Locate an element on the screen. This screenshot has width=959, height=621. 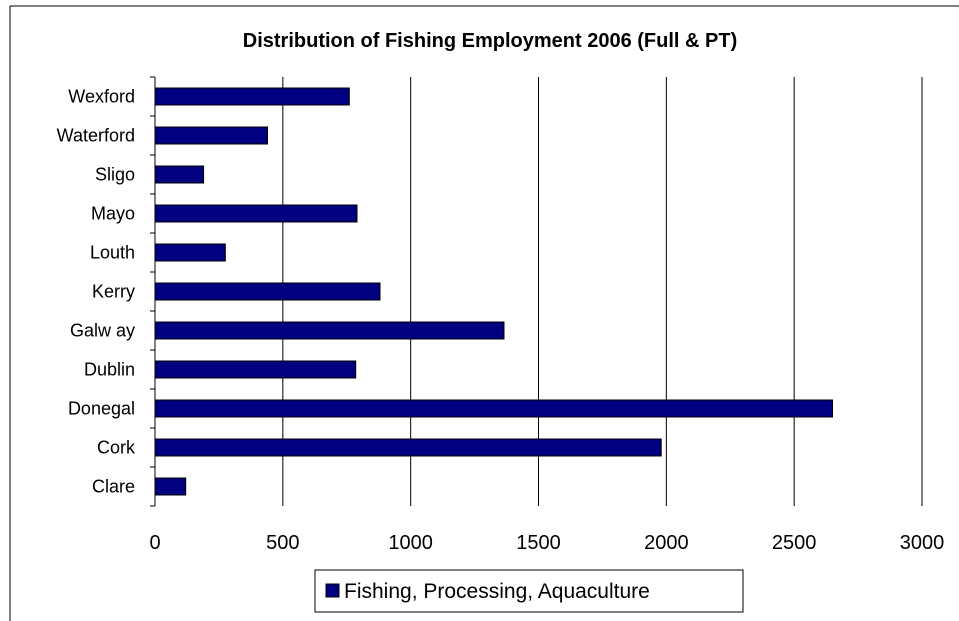
x-tick-label: 0 is located at coordinates (154, 543).